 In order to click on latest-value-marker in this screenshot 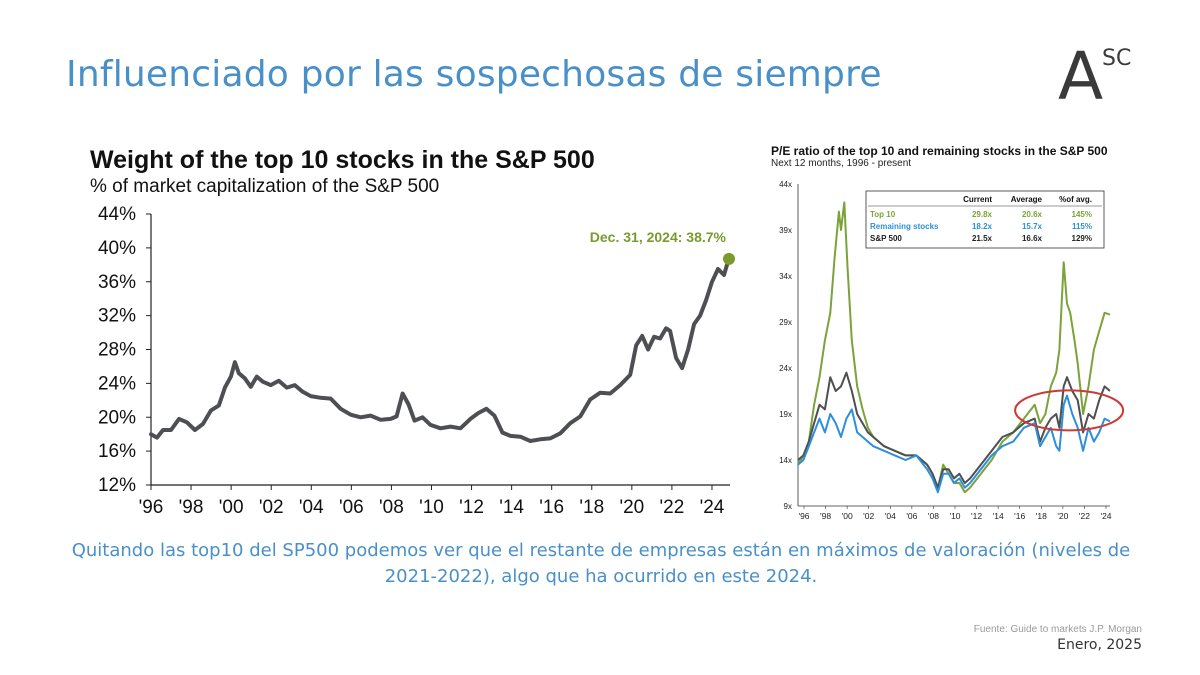, I will do `click(729, 258)`.